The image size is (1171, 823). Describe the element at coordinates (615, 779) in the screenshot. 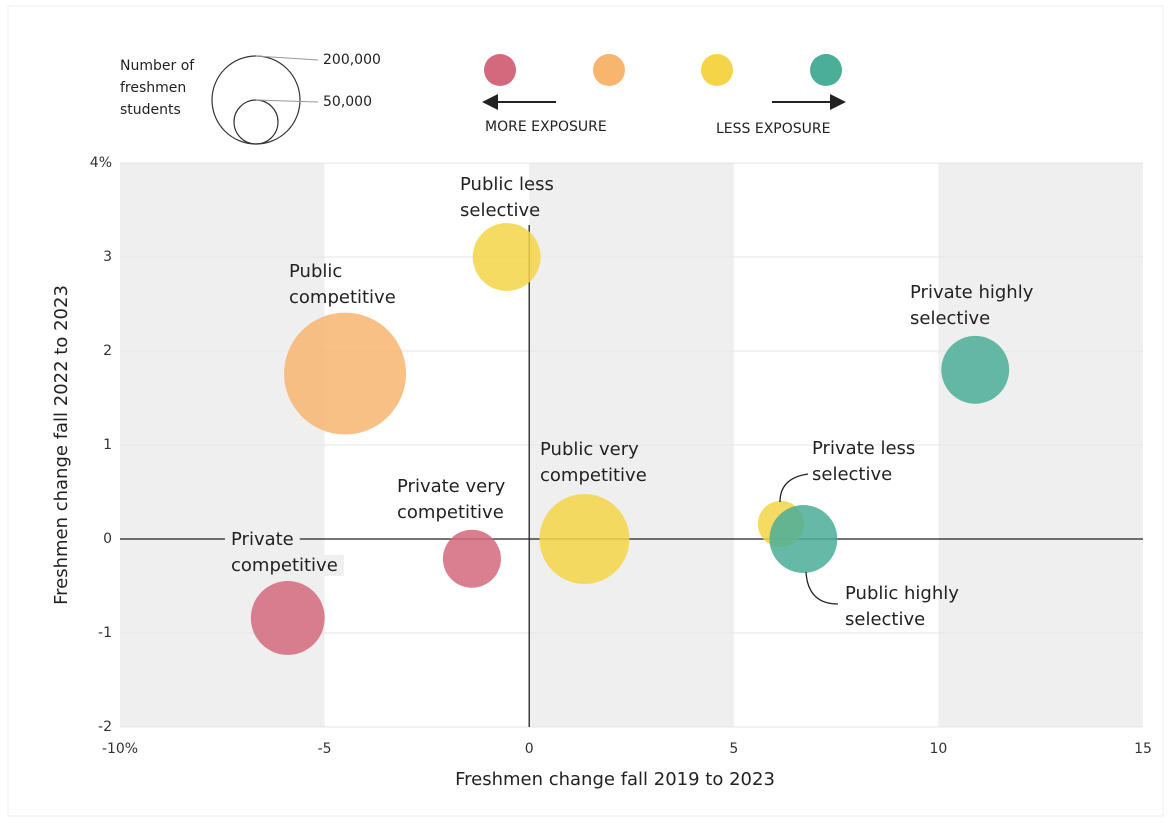

I see `x-axis-label: Freshmen change fall 2019 to 2023` at that location.